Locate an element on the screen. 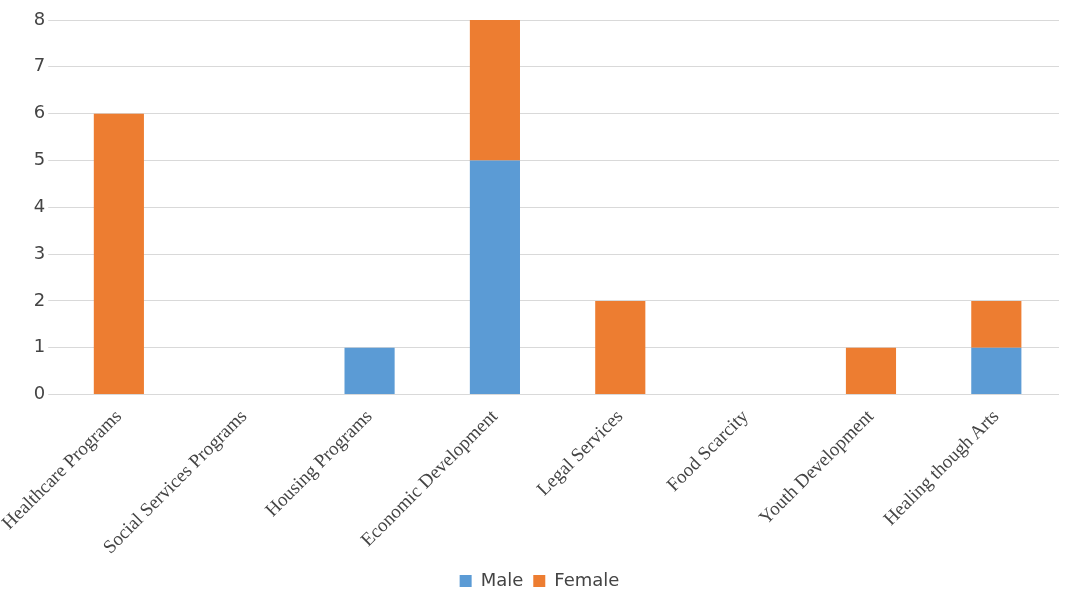  legend-label: Male is located at coordinates (502, 579).